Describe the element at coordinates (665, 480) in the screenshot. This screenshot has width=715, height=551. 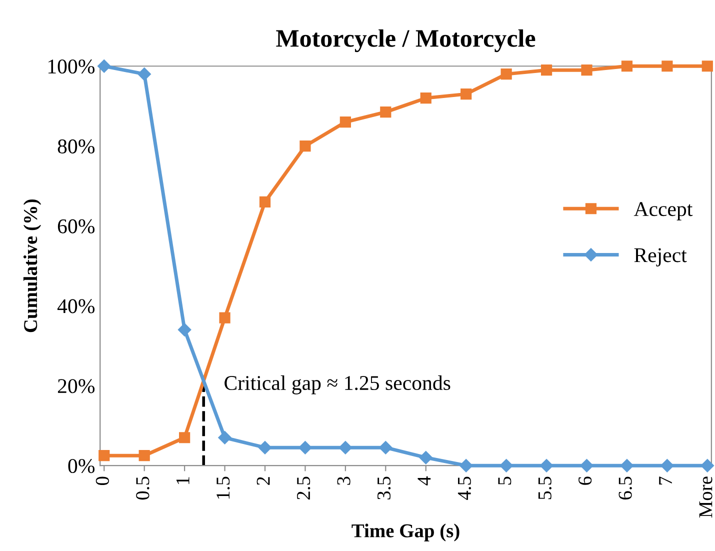
I see `x-tick-label: 7` at that location.